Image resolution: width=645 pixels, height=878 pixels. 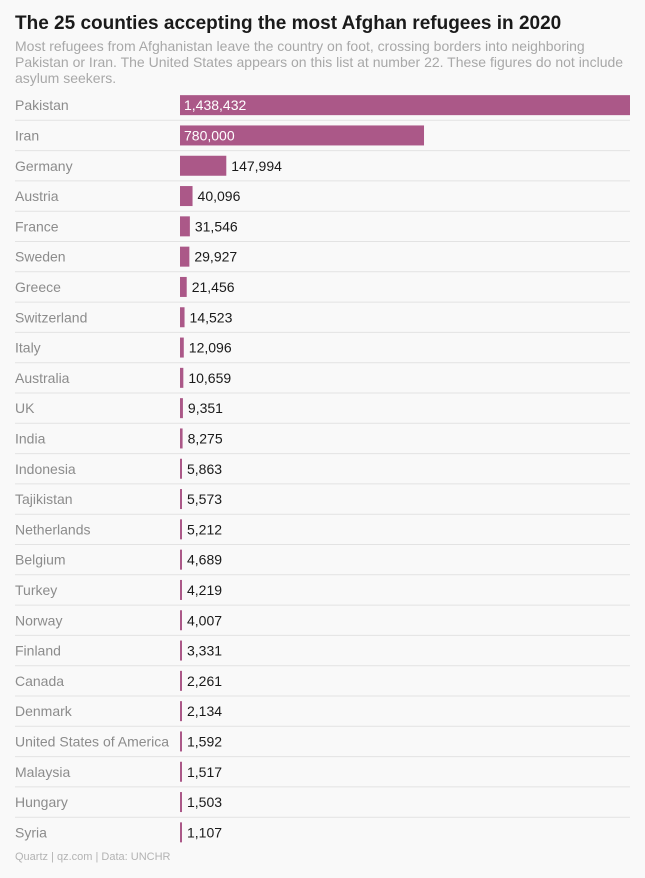 I want to click on category-label: Malaysia, so click(x=42, y=772).